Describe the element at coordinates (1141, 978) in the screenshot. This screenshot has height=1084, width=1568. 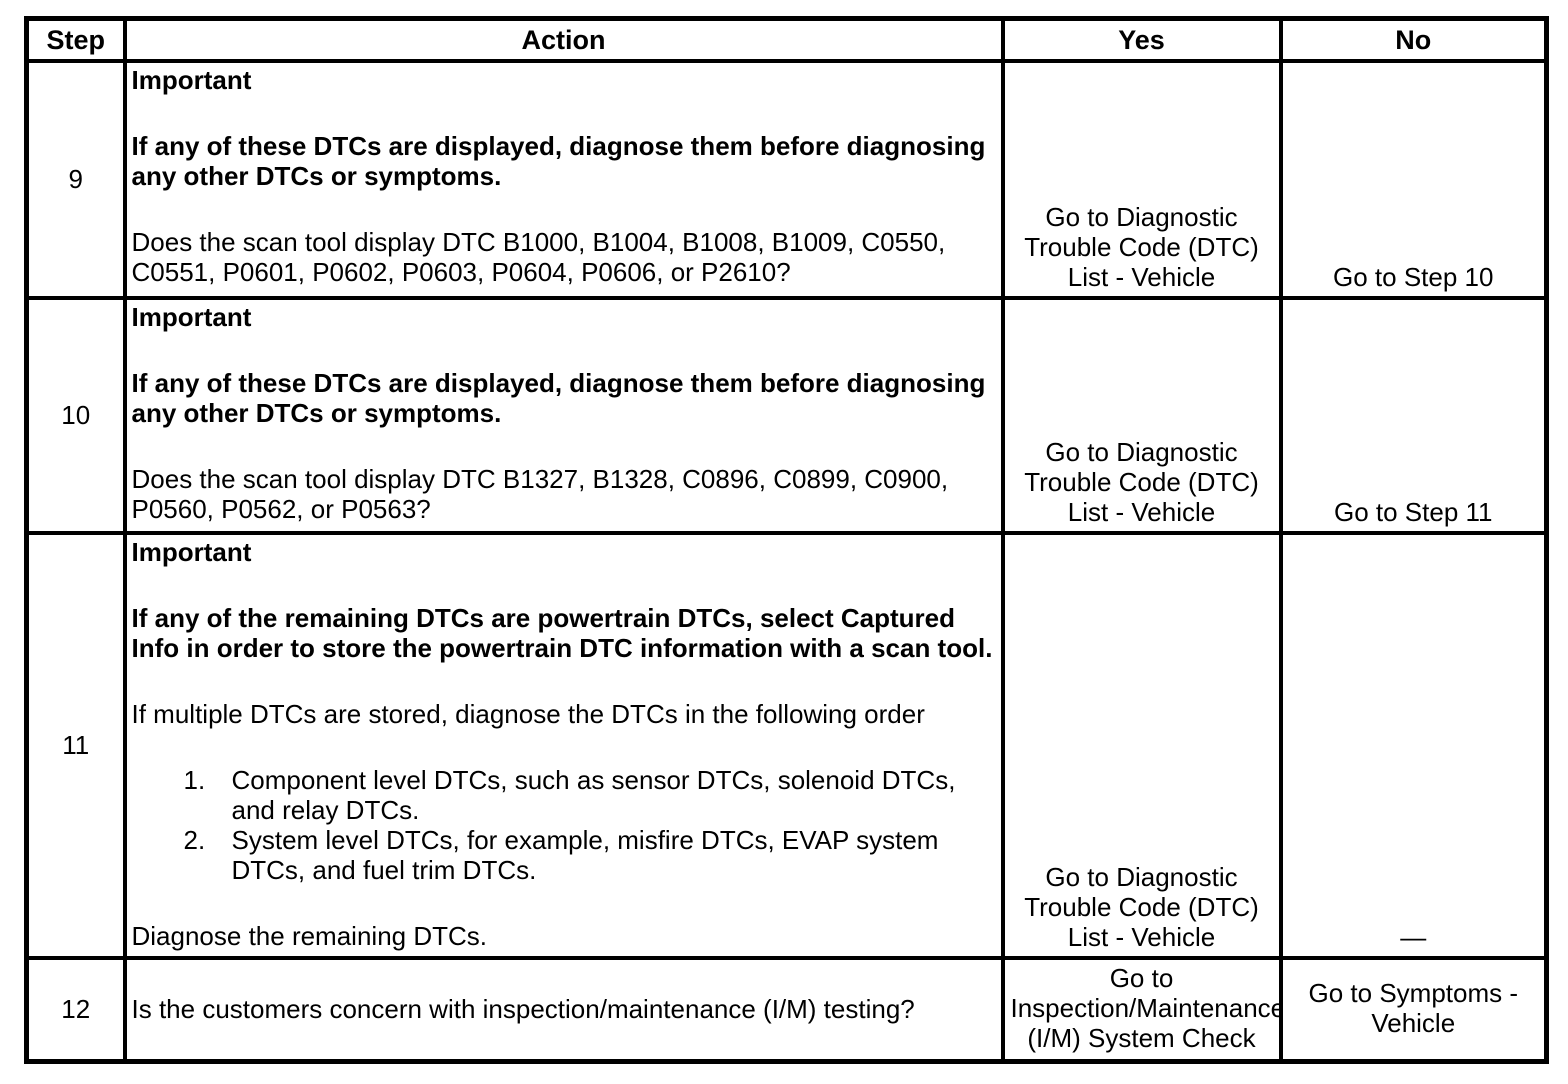
I see `yes-line: Go to` at that location.